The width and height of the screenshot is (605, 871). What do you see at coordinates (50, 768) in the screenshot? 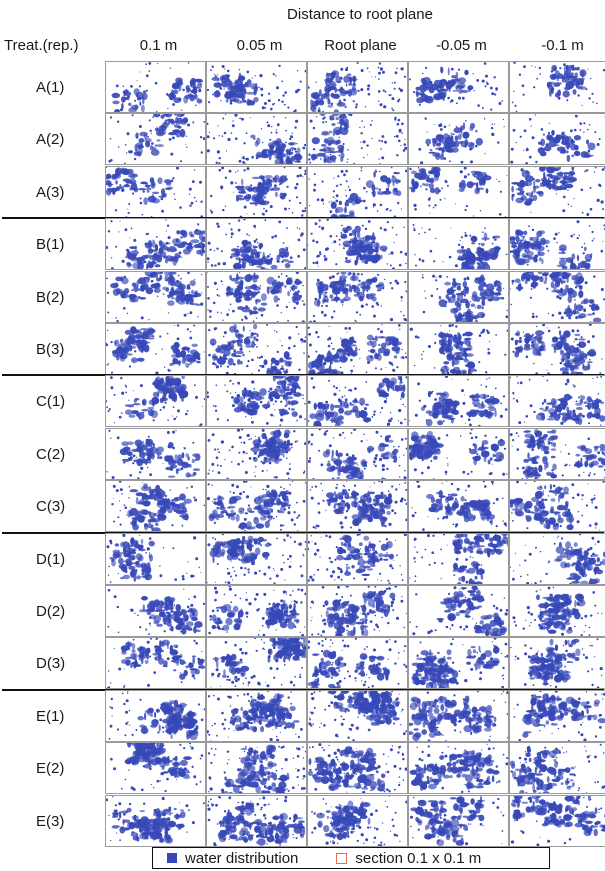
I see `row-label: E(2)` at bounding box center [50, 768].